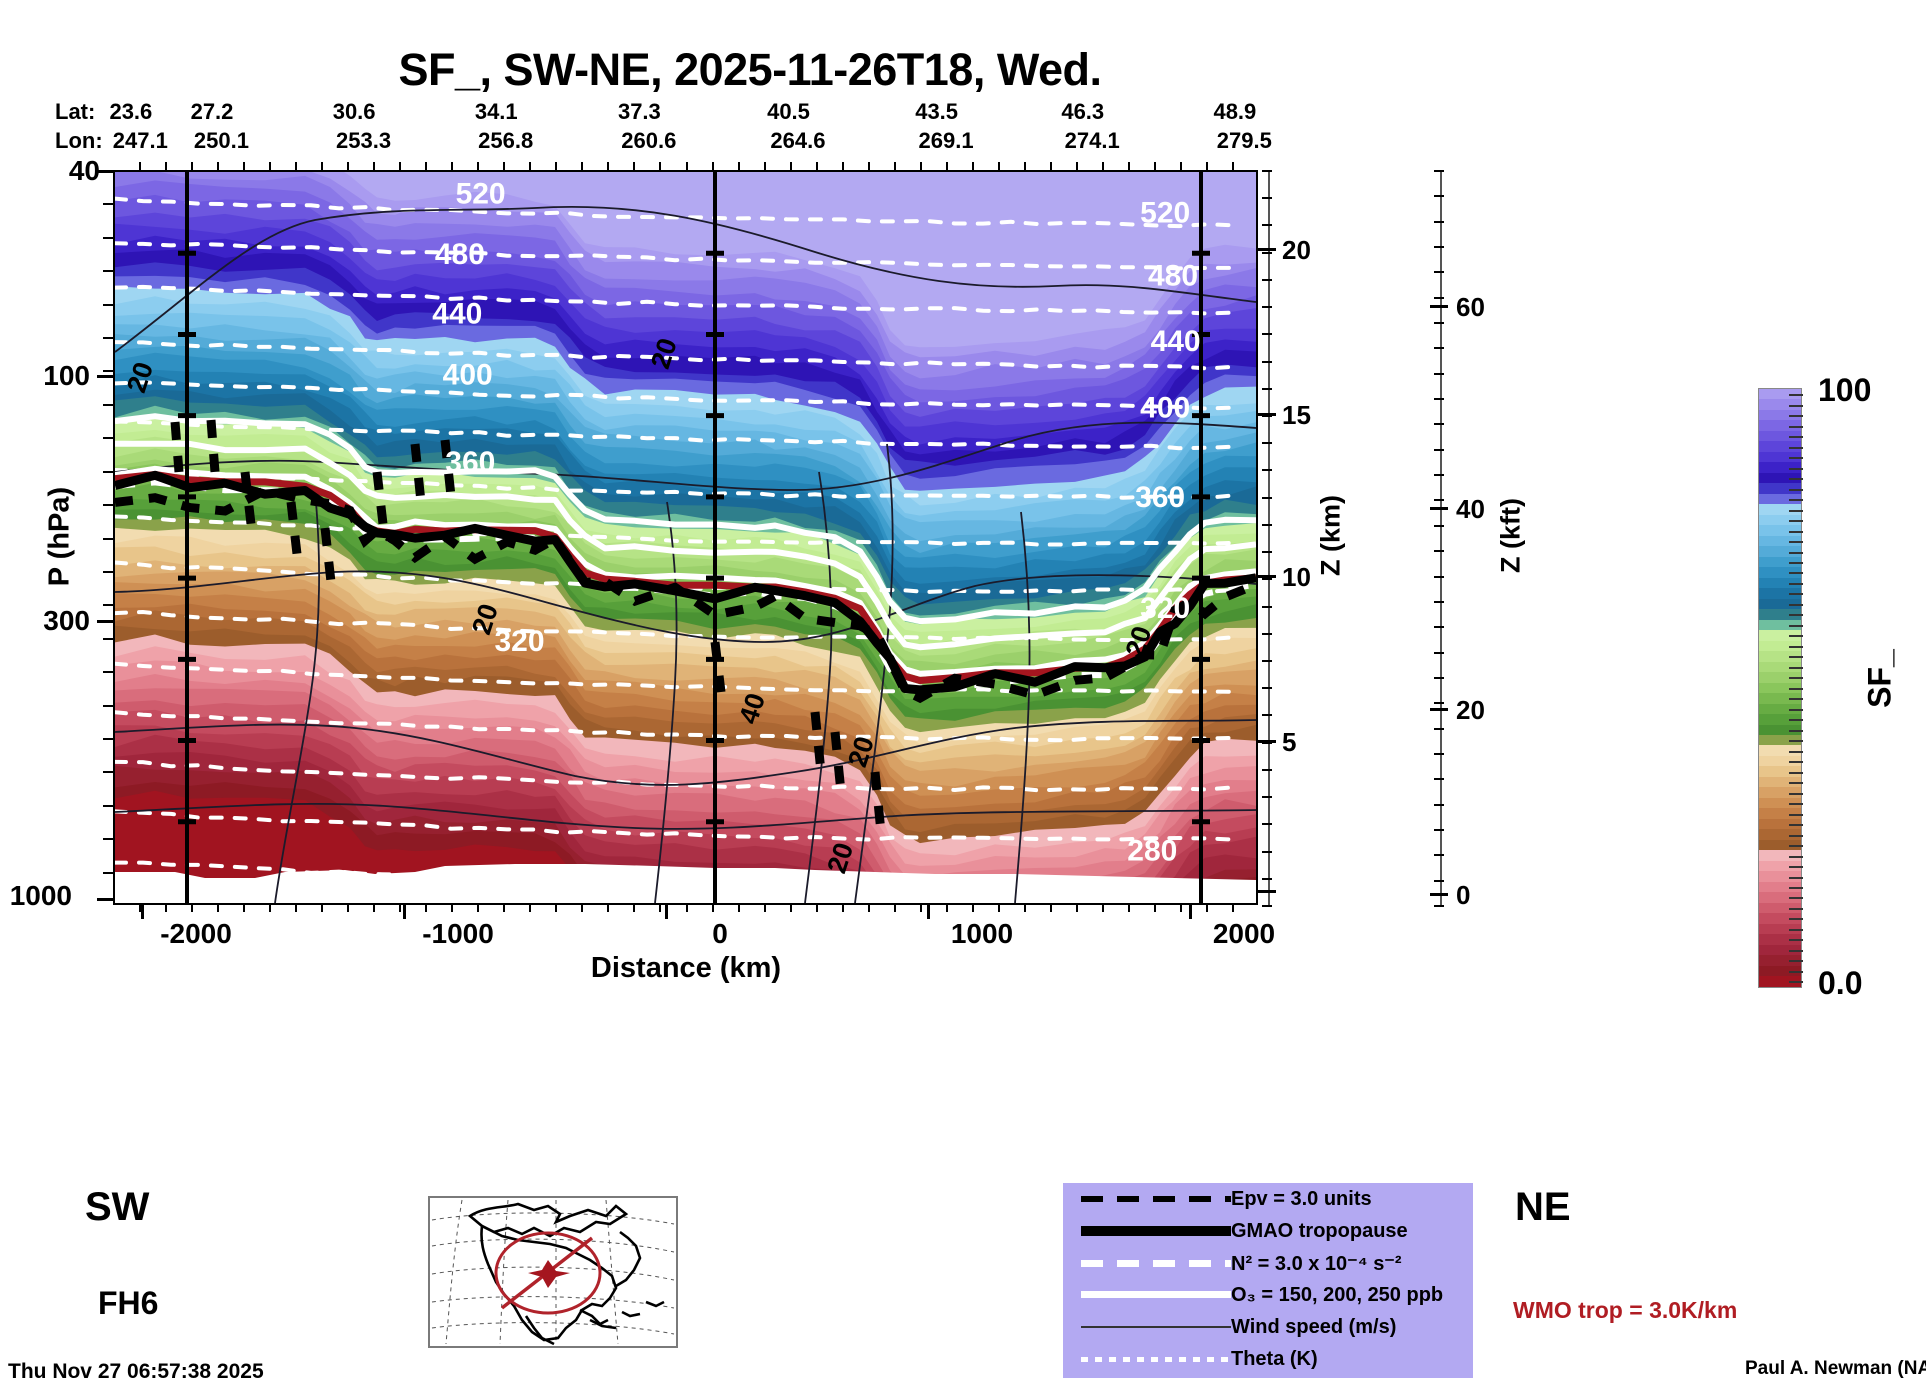 Image resolution: width=1926 pixels, height=1394 pixels. What do you see at coordinates (1780, 688) in the screenshot?
I see `colorbar` at bounding box center [1780, 688].